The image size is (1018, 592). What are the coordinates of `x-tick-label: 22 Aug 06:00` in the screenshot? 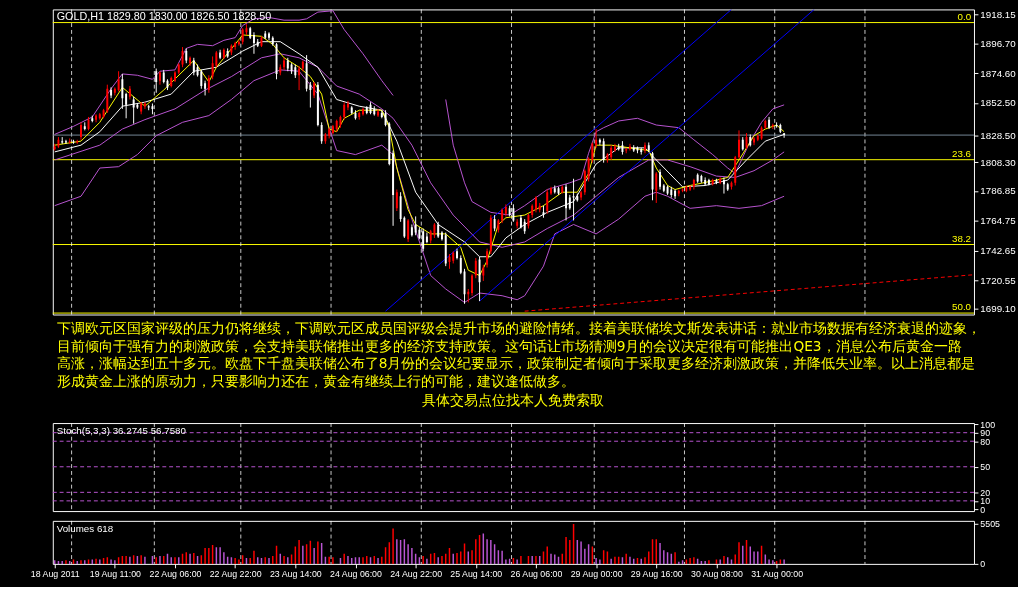 It's located at (175, 574).